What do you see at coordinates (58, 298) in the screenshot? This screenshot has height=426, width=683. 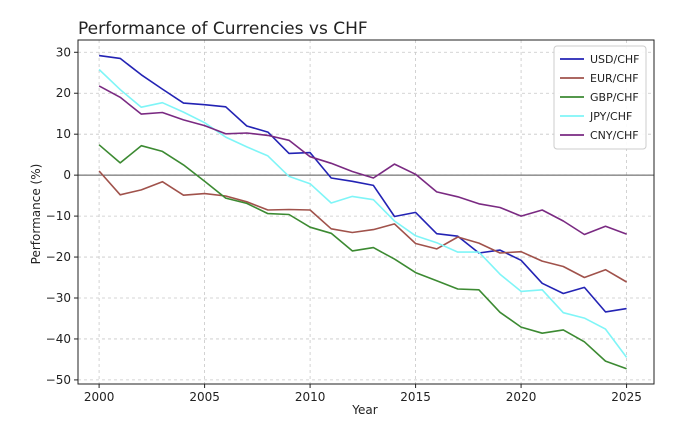 I see `y-tick-label: −30` at bounding box center [58, 298].